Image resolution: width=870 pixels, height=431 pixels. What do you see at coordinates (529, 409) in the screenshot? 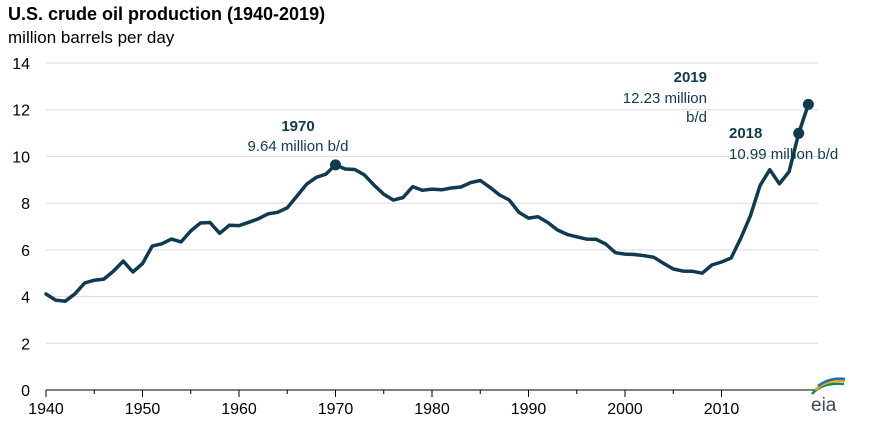
I see `x-tick-label: 1990` at bounding box center [529, 409].